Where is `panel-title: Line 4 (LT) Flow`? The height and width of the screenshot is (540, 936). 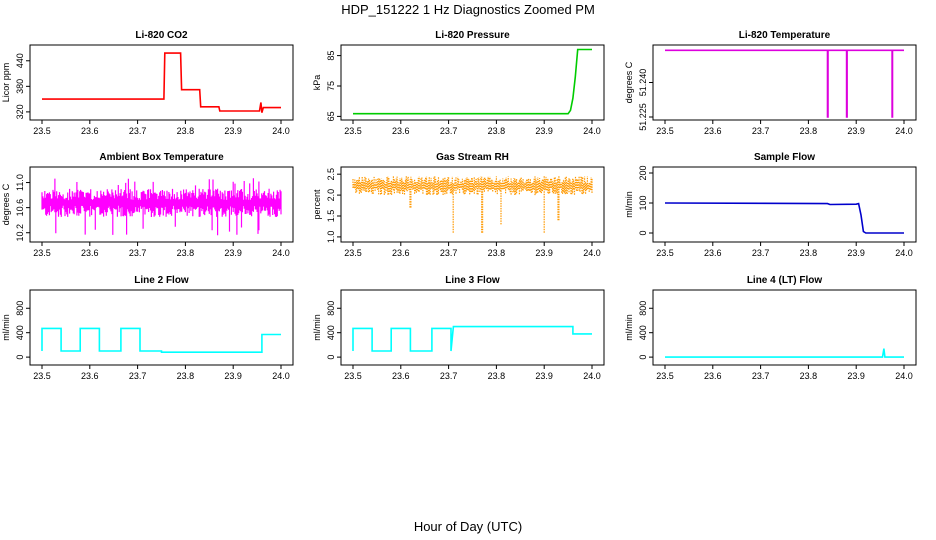 panel-title: Line 4 (LT) Flow is located at coordinates (785, 280).